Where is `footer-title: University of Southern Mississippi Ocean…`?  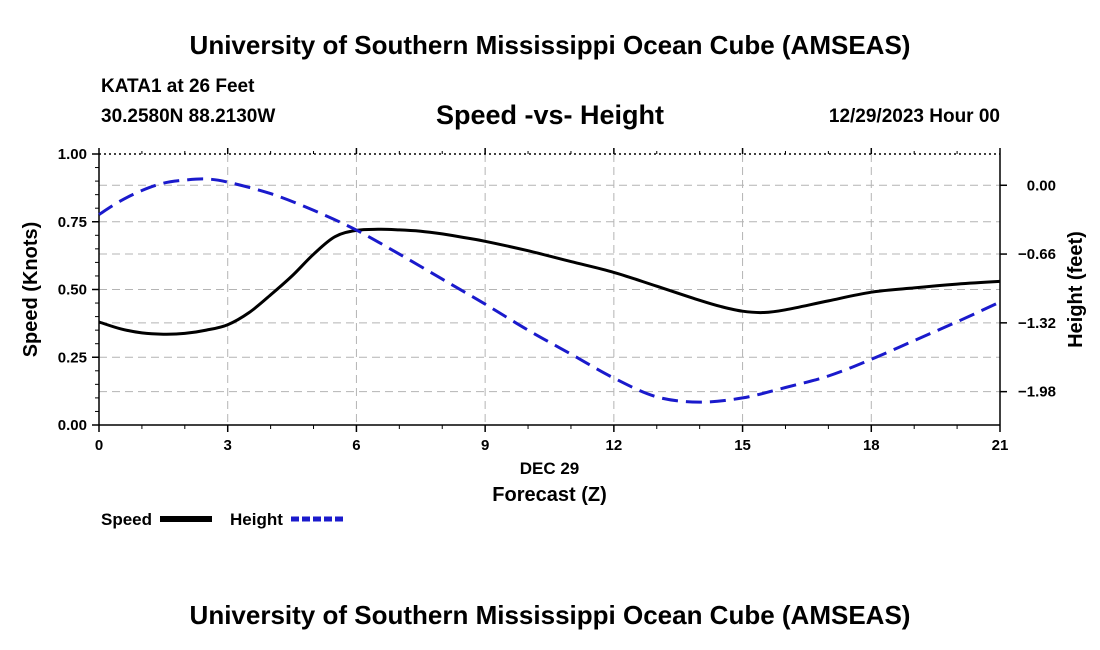
footer-title: University of Southern Mississippi Ocean… is located at coordinates (550, 615).